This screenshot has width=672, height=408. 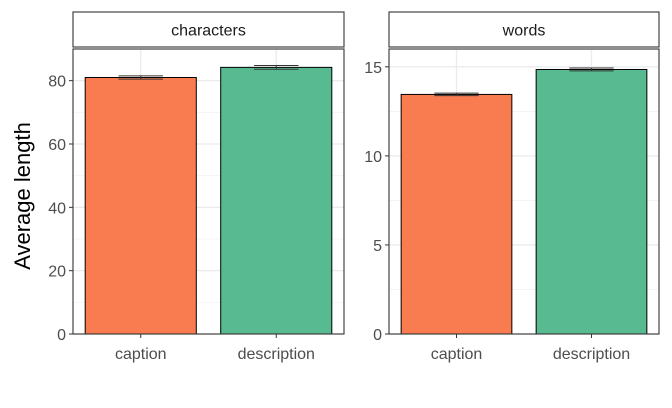 I want to click on y-tick-label: 60, so click(x=57, y=145).